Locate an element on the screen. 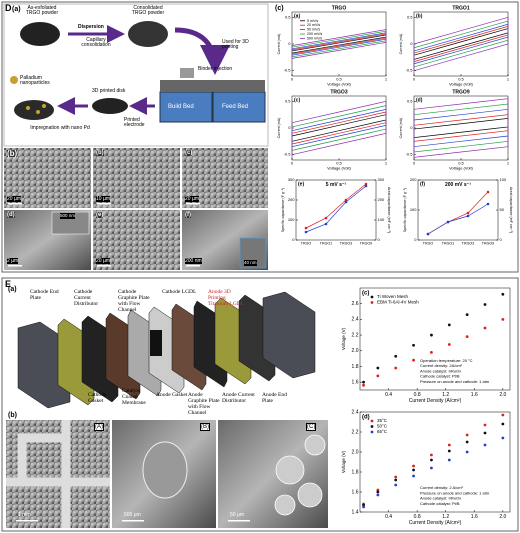  mesh is located at coordinates (58, 474).